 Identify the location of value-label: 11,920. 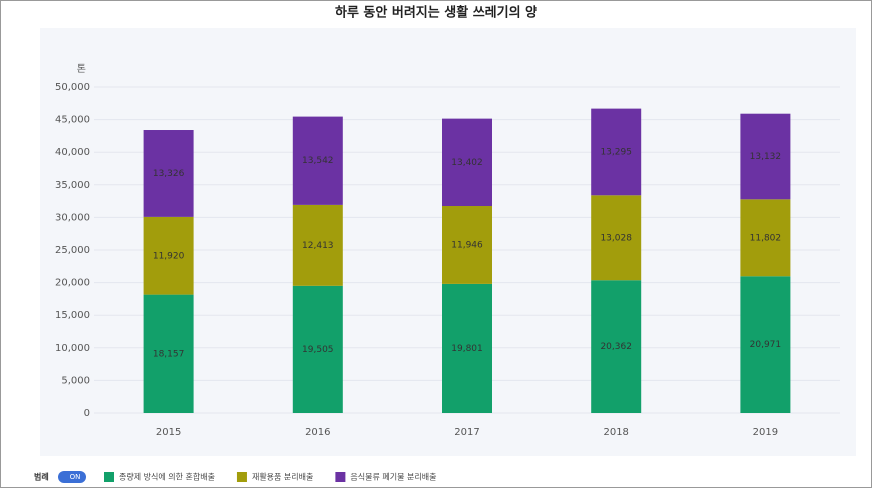
(169, 256).